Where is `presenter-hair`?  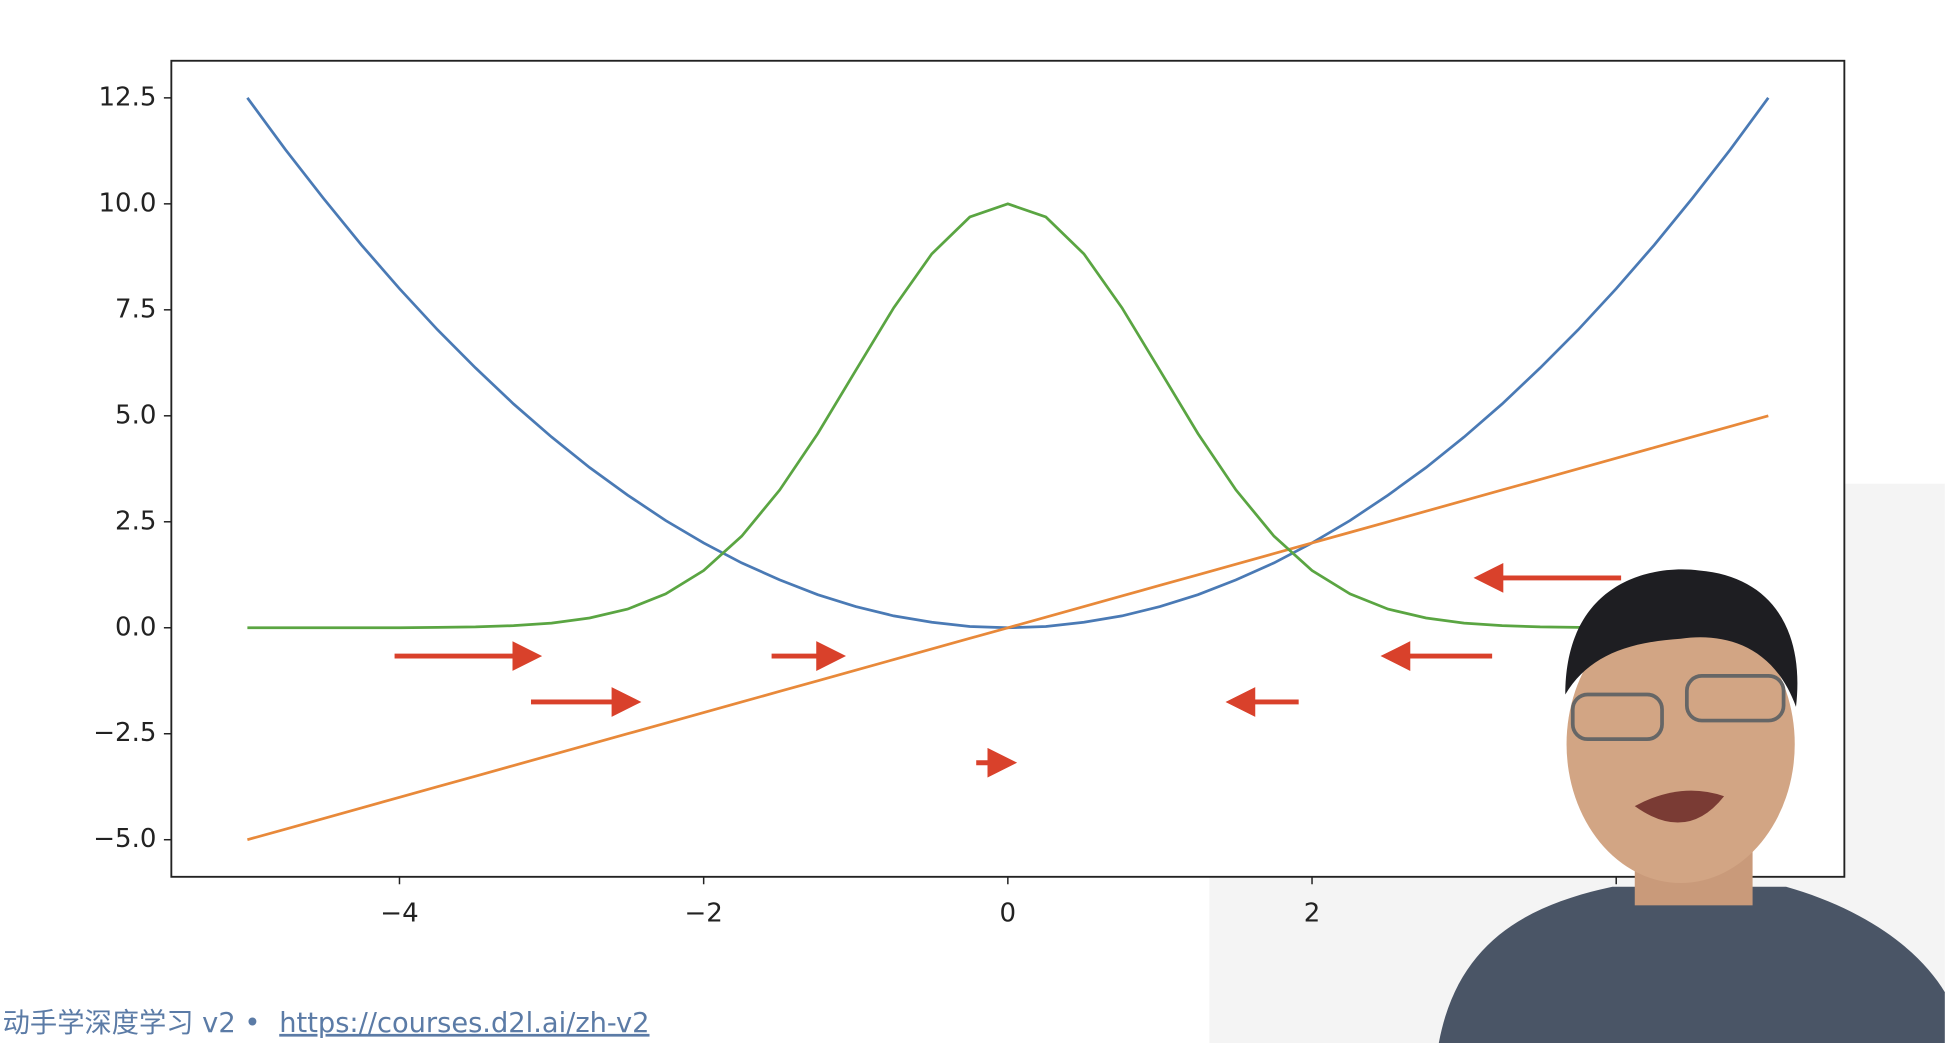
presenter-hair is located at coordinates (1681, 638).